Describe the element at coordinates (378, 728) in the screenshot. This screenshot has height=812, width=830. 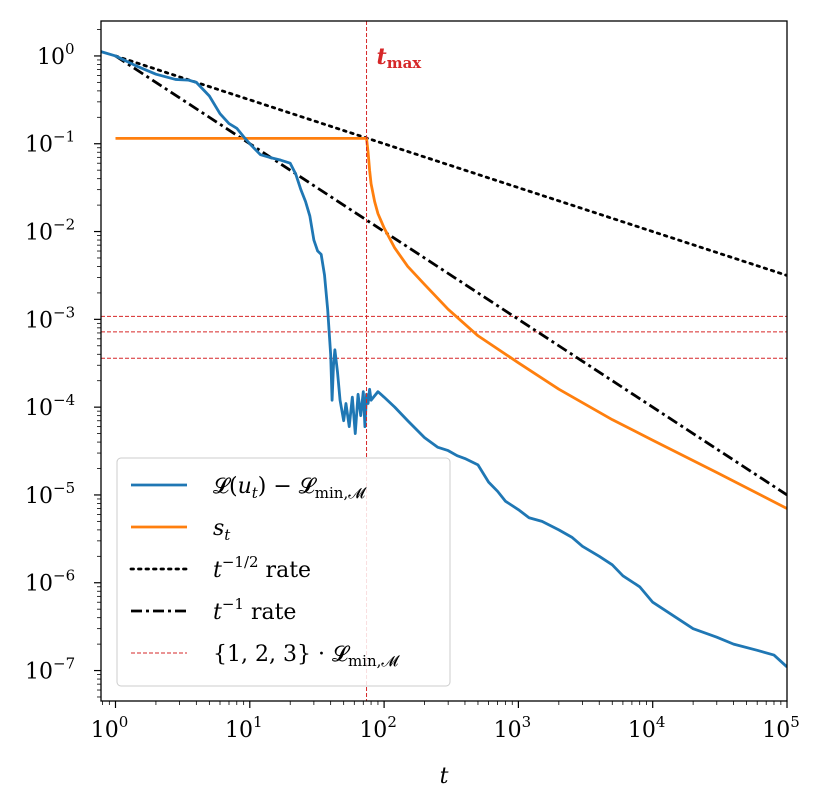
I see `x-tick-label: 10²` at that location.